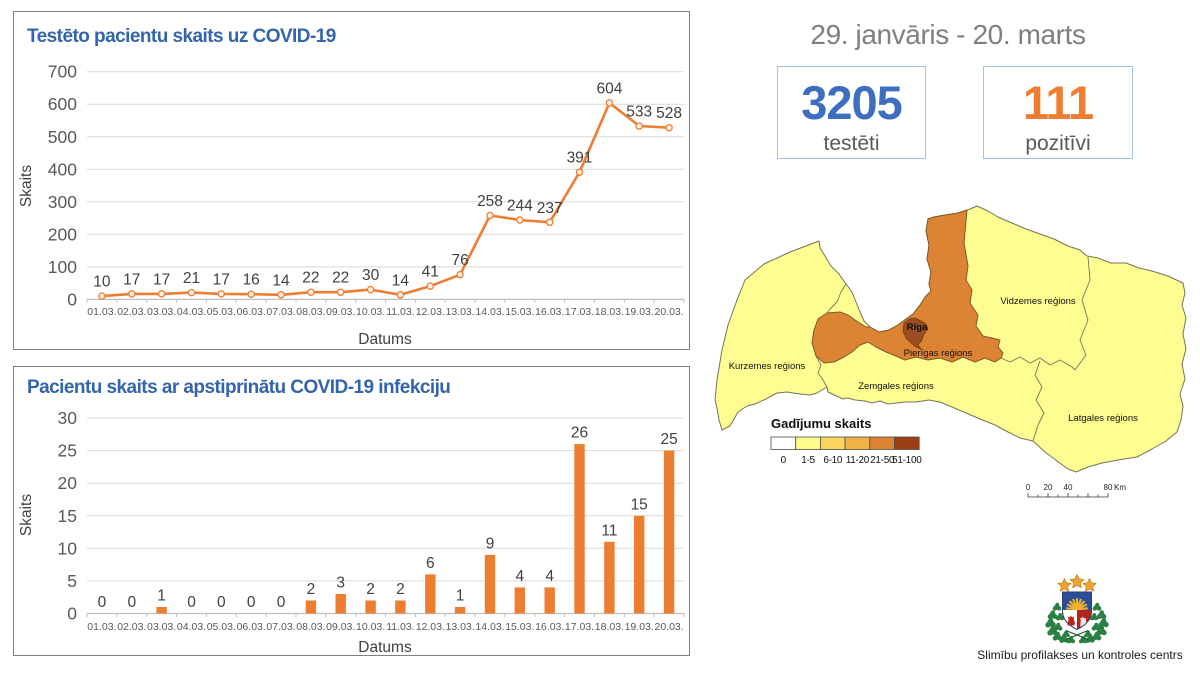 The height and width of the screenshot is (675, 1200). I want to click on svg-text: 11, so click(609, 530).